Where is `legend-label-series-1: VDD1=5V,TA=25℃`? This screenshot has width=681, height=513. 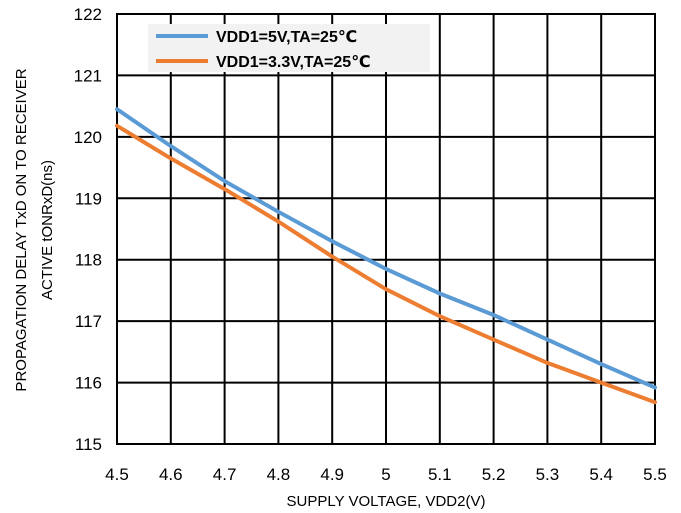
legend-label-series-1: VDD1=5V,TA=25℃ is located at coordinates (286, 37).